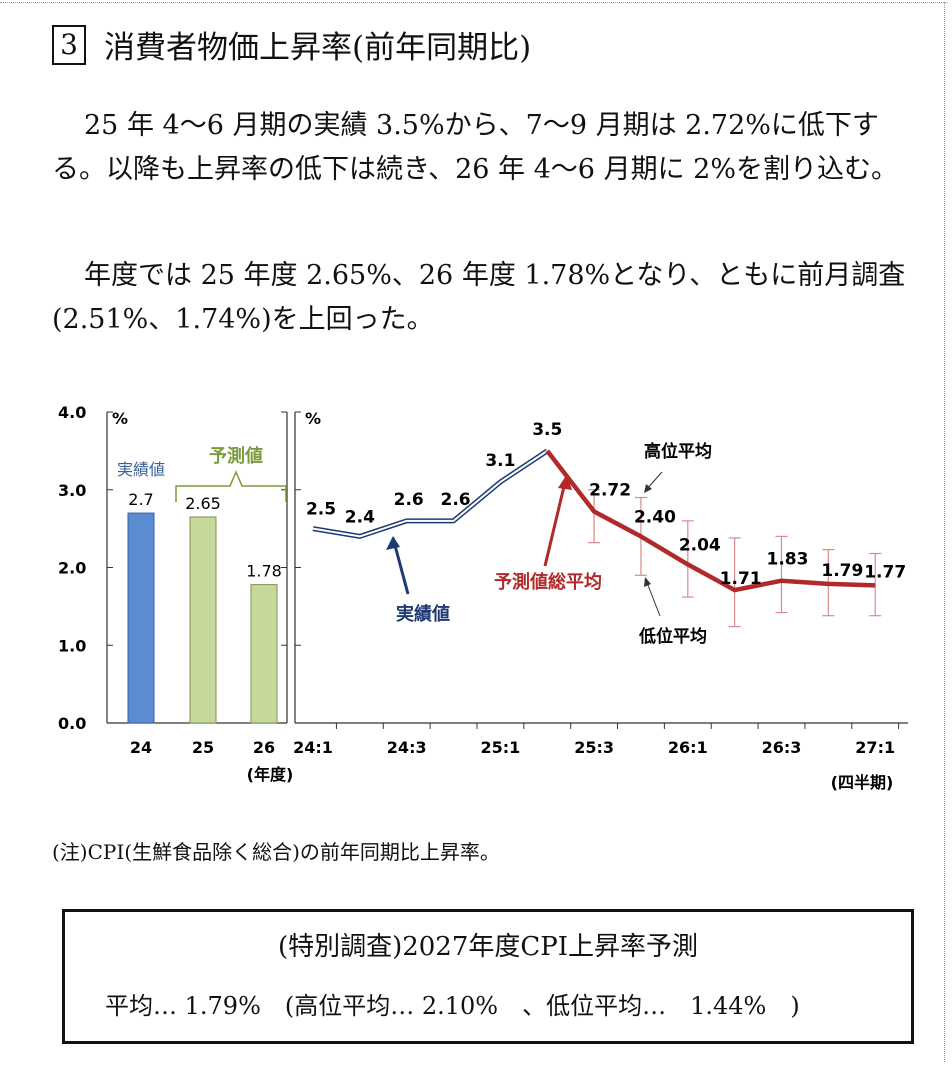 The width and height of the screenshot is (952, 1070). I want to click on forecast-bracket, so click(231, 486).